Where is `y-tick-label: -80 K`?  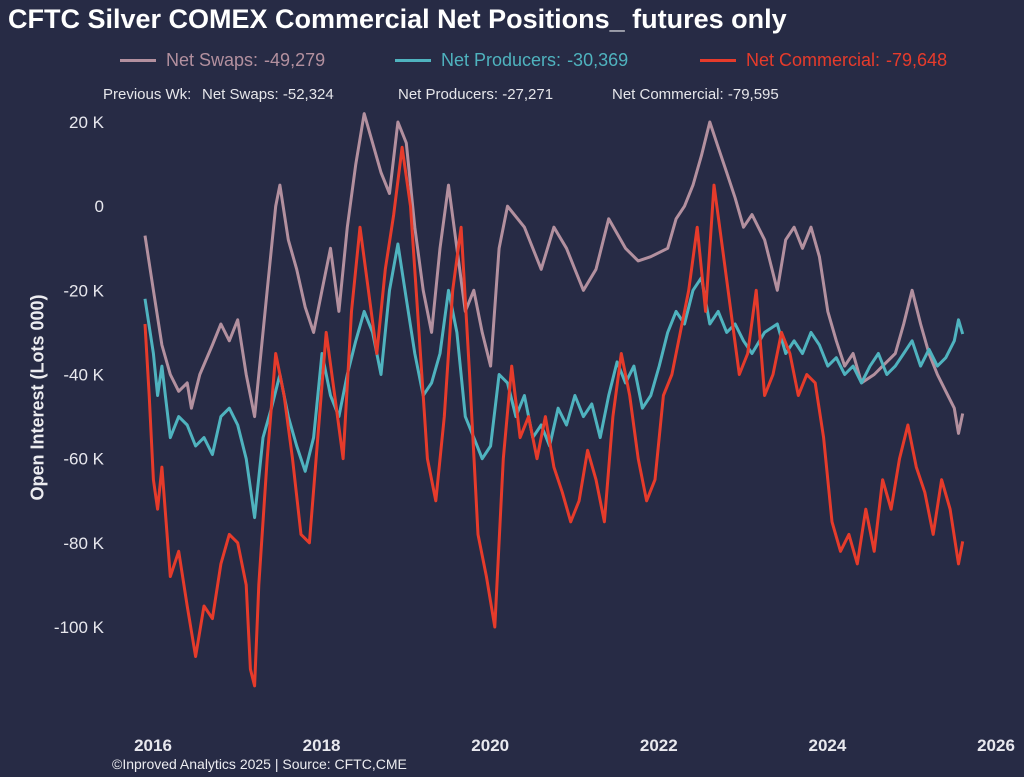
y-tick-label: -80 K is located at coordinates (83, 543).